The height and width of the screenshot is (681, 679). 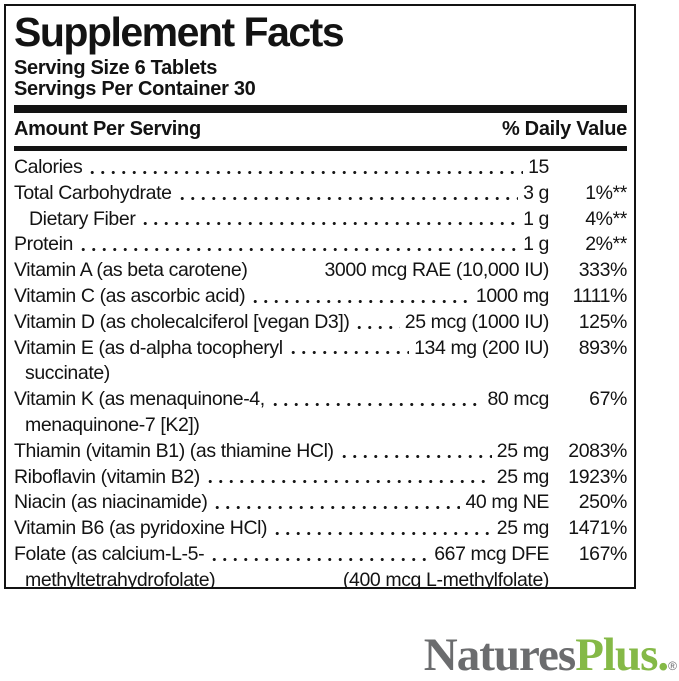 What do you see at coordinates (603, 502) in the screenshot?
I see `nutrient-daily-value: 250%` at bounding box center [603, 502].